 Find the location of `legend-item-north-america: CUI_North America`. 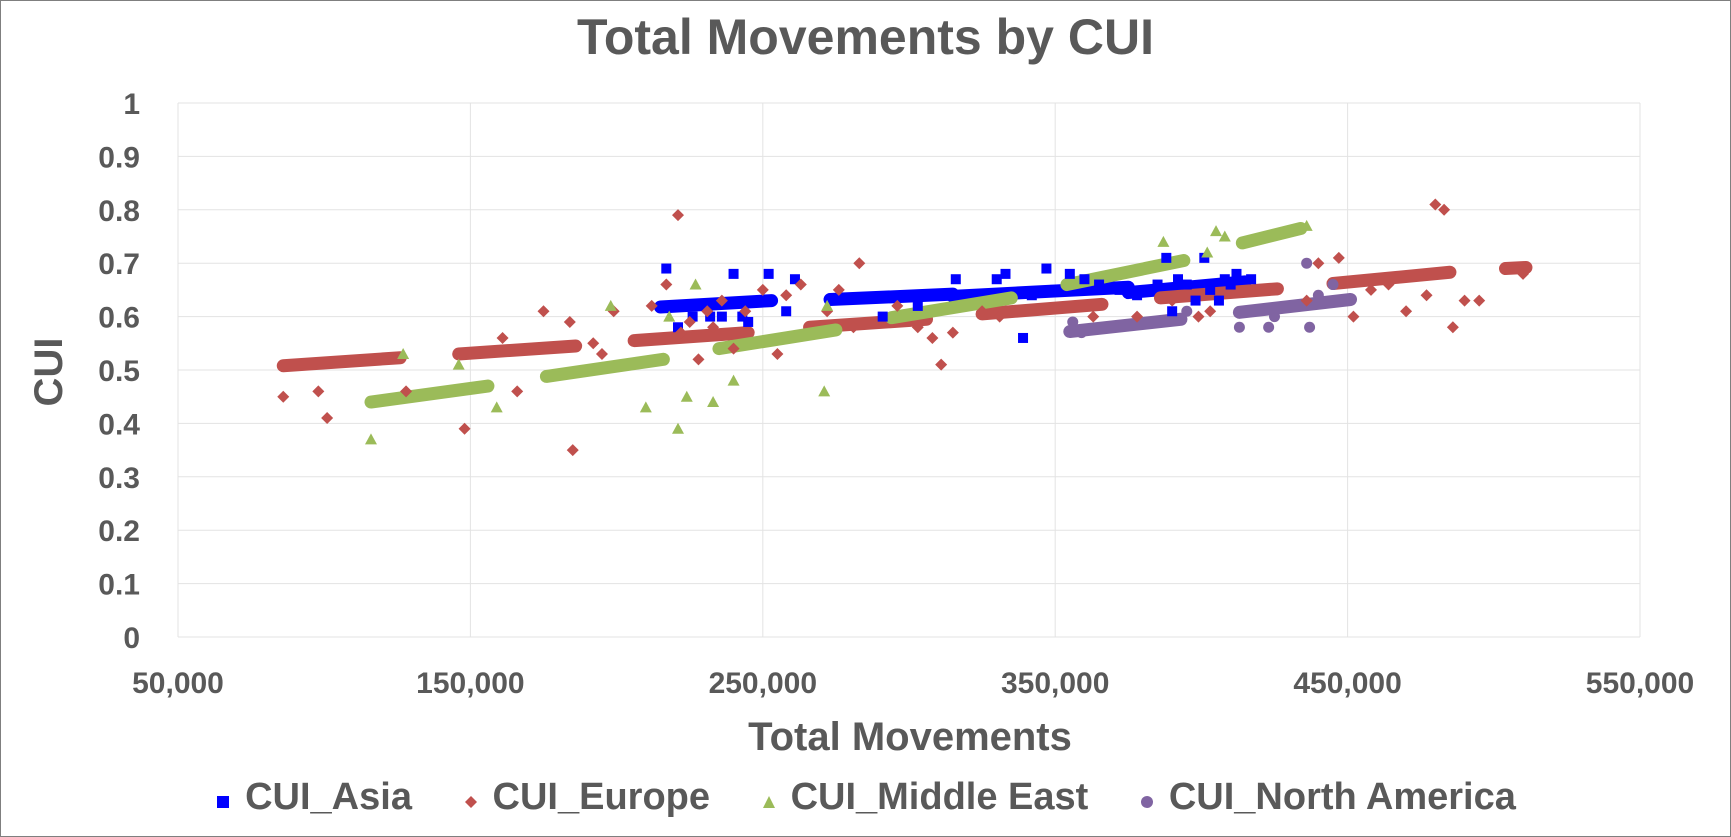

legend-item-north-america: CUI_North America is located at coordinates (1327, 798).